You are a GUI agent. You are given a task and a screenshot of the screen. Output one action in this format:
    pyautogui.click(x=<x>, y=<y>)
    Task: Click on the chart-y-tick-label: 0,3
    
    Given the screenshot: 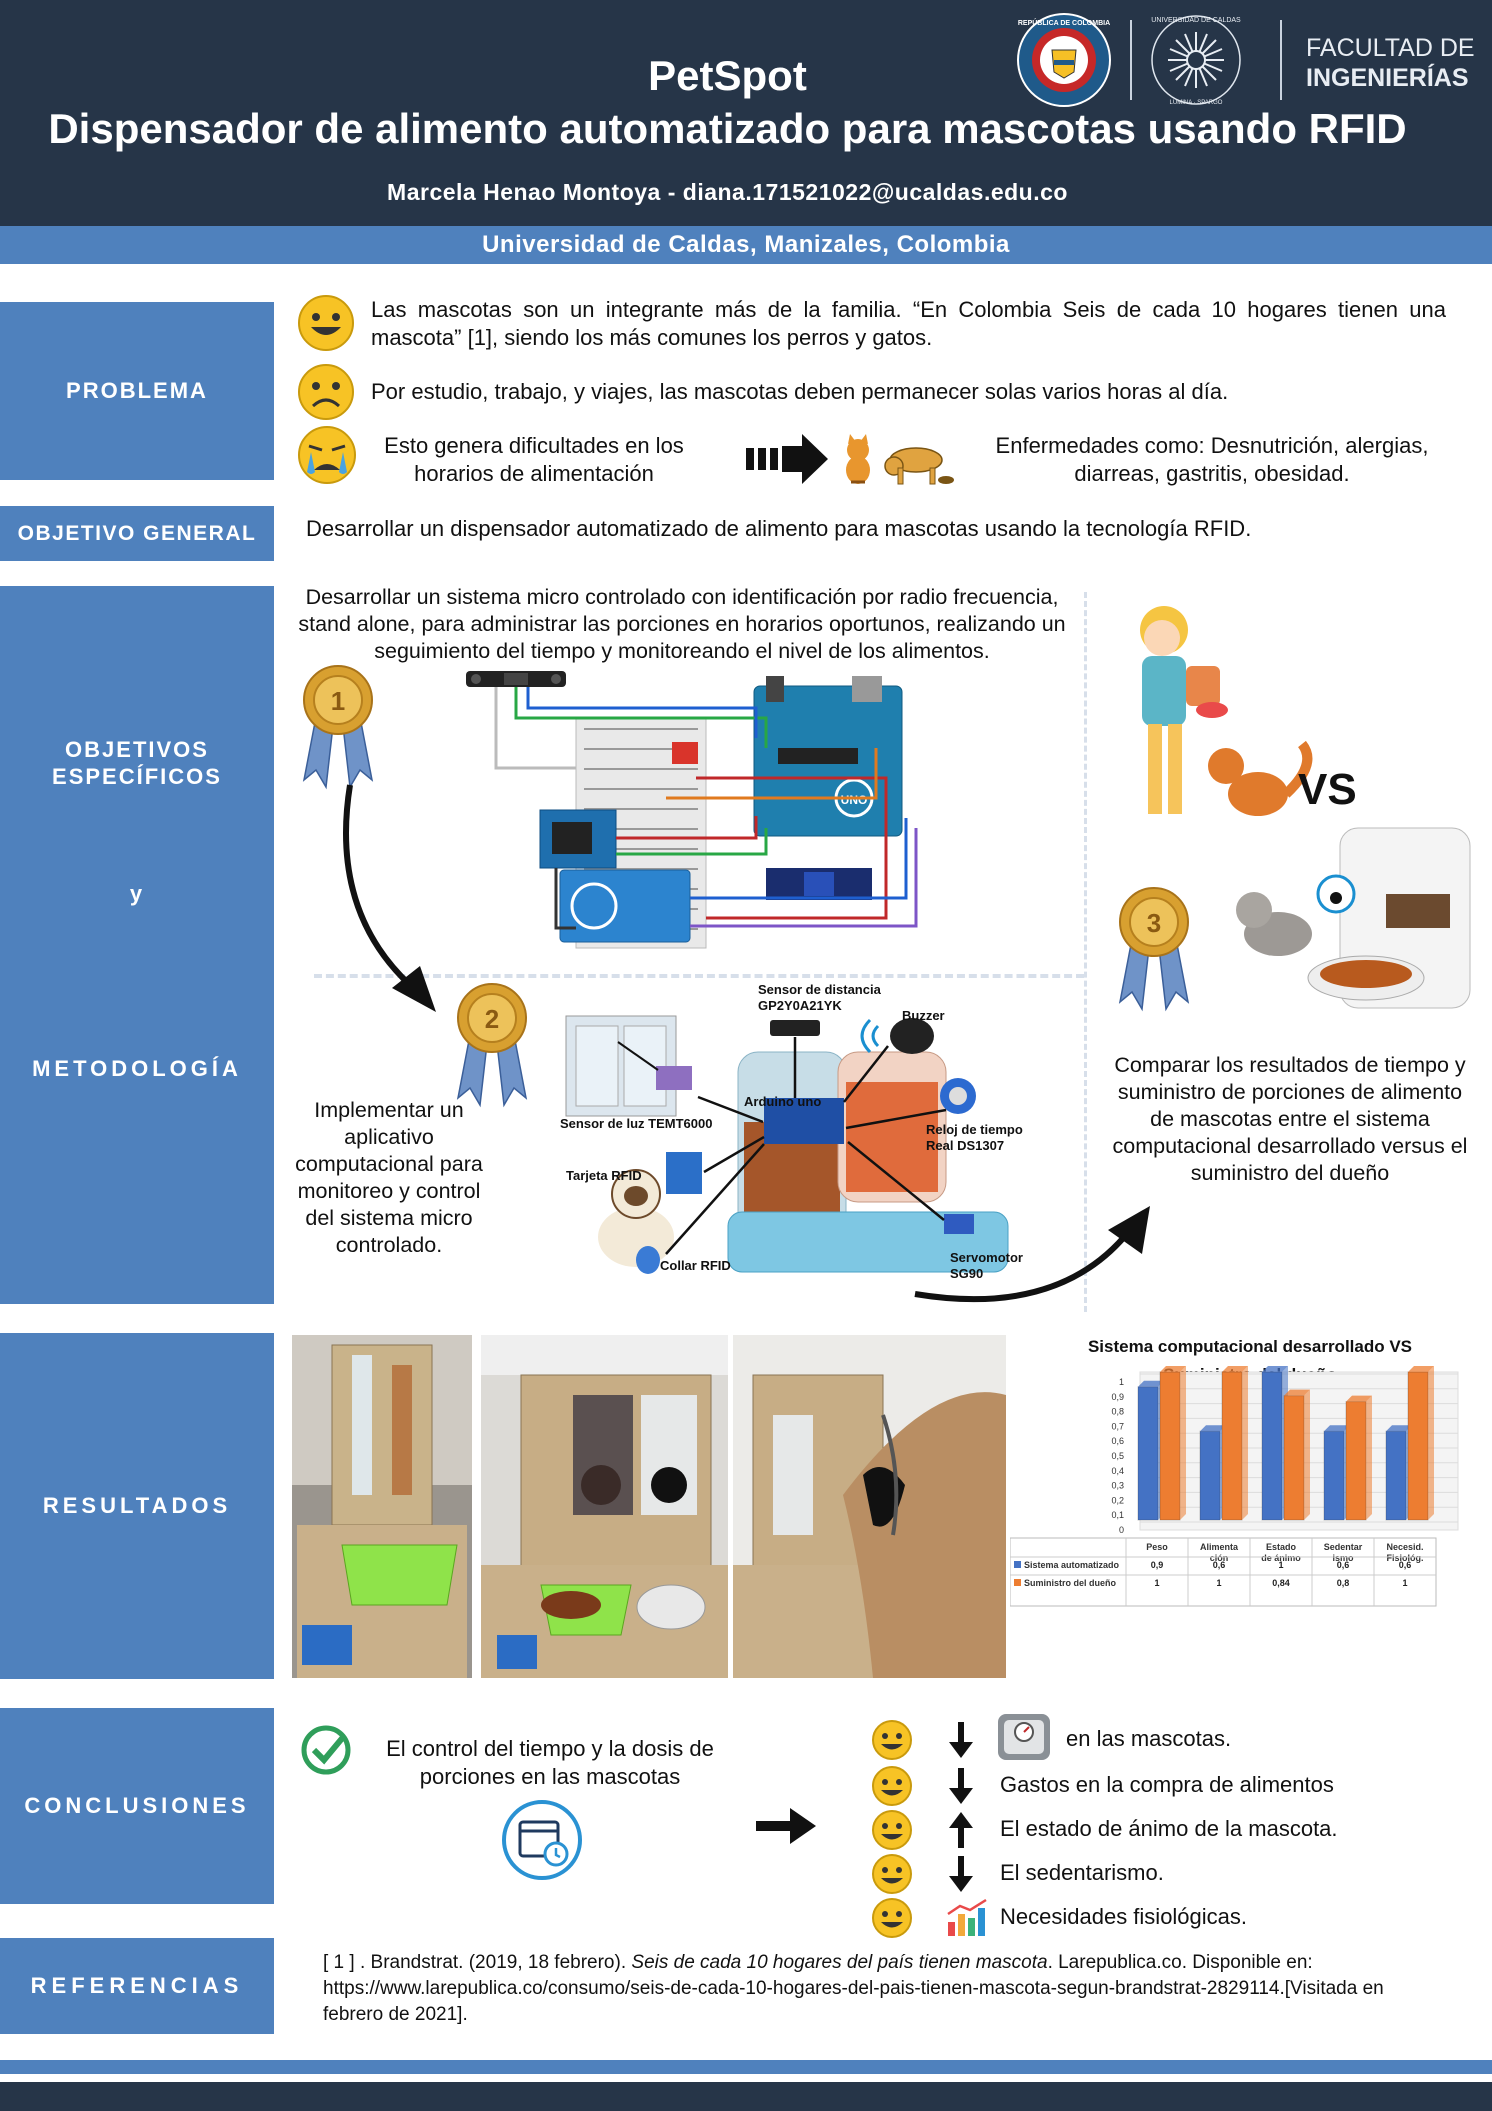 What is the action you would take?
    pyautogui.click(x=1117, y=1486)
    